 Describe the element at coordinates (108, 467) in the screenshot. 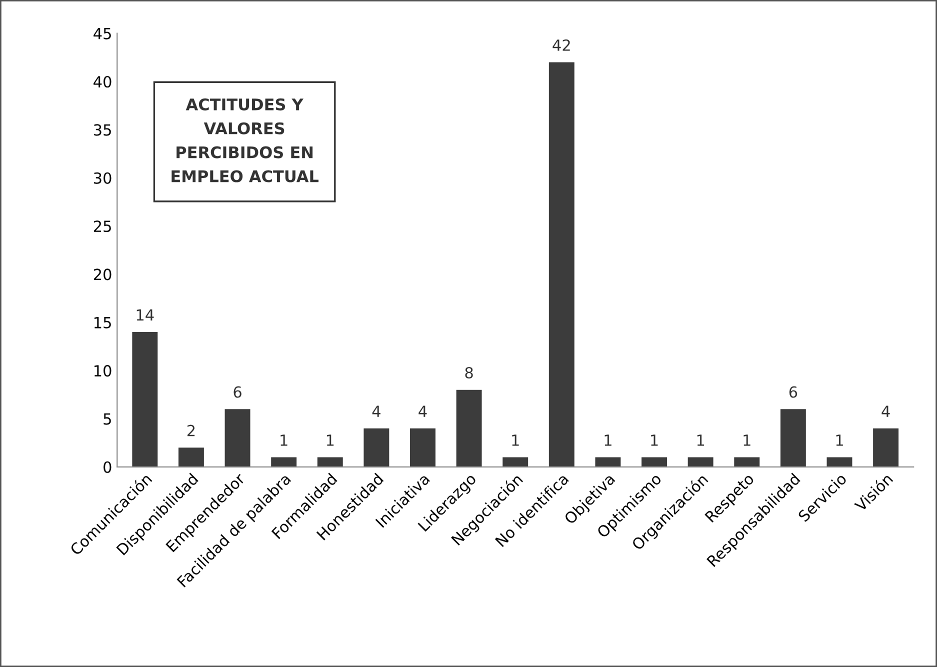

I see `y-tick-label: 0` at that location.